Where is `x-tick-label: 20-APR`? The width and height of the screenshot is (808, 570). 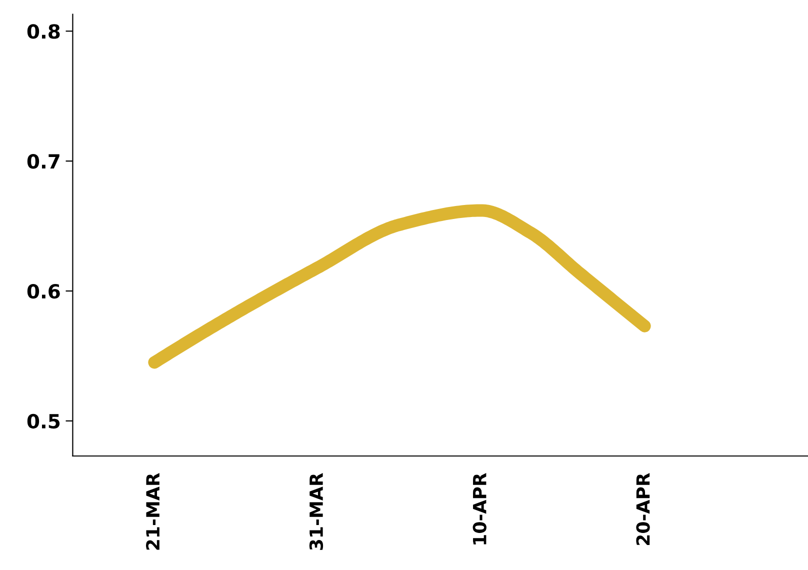
x-tick-label: 20-APR is located at coordinates (643, 509).